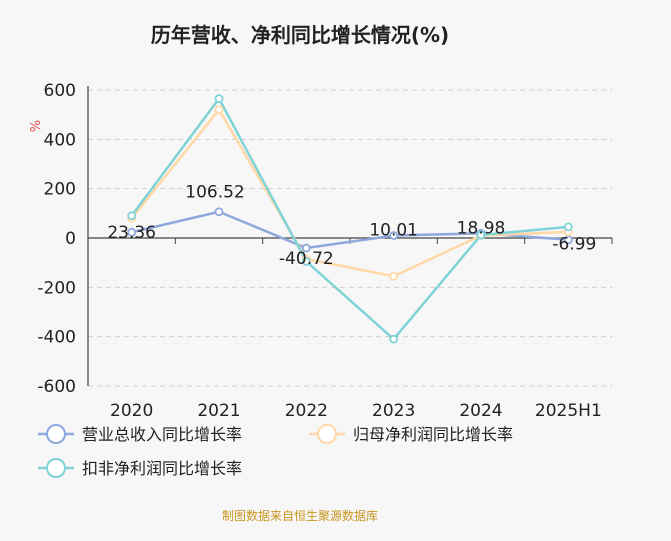 The image size is (671, 541). I want to click on x-tick-label: 2024, so click(480, 411).